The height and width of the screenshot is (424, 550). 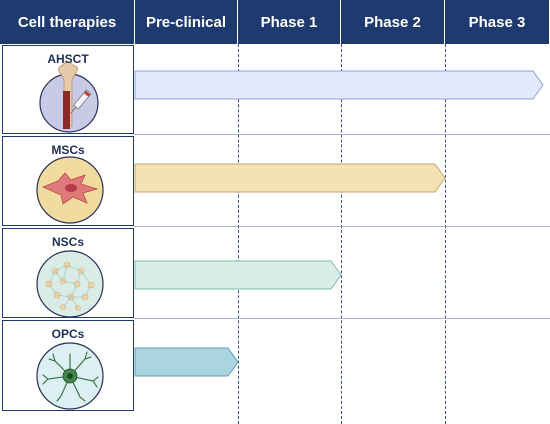 I want to click on header-stage-phase1: Phase 1, so click(x=289, y=22).